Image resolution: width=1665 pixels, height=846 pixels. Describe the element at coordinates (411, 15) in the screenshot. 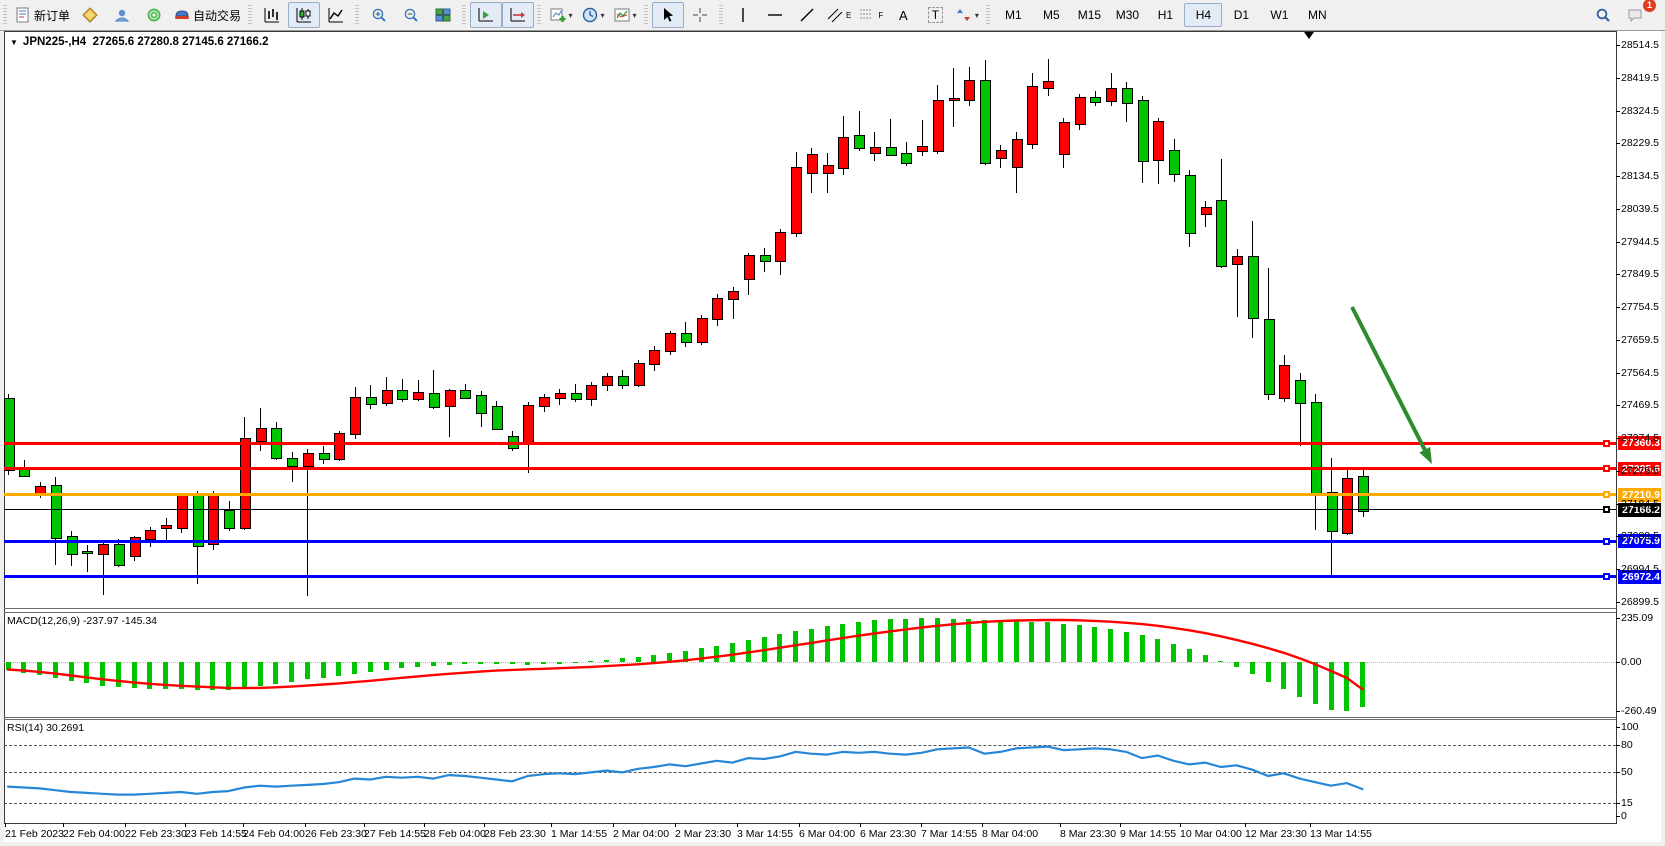

I see `zoom-out-button` at that location.